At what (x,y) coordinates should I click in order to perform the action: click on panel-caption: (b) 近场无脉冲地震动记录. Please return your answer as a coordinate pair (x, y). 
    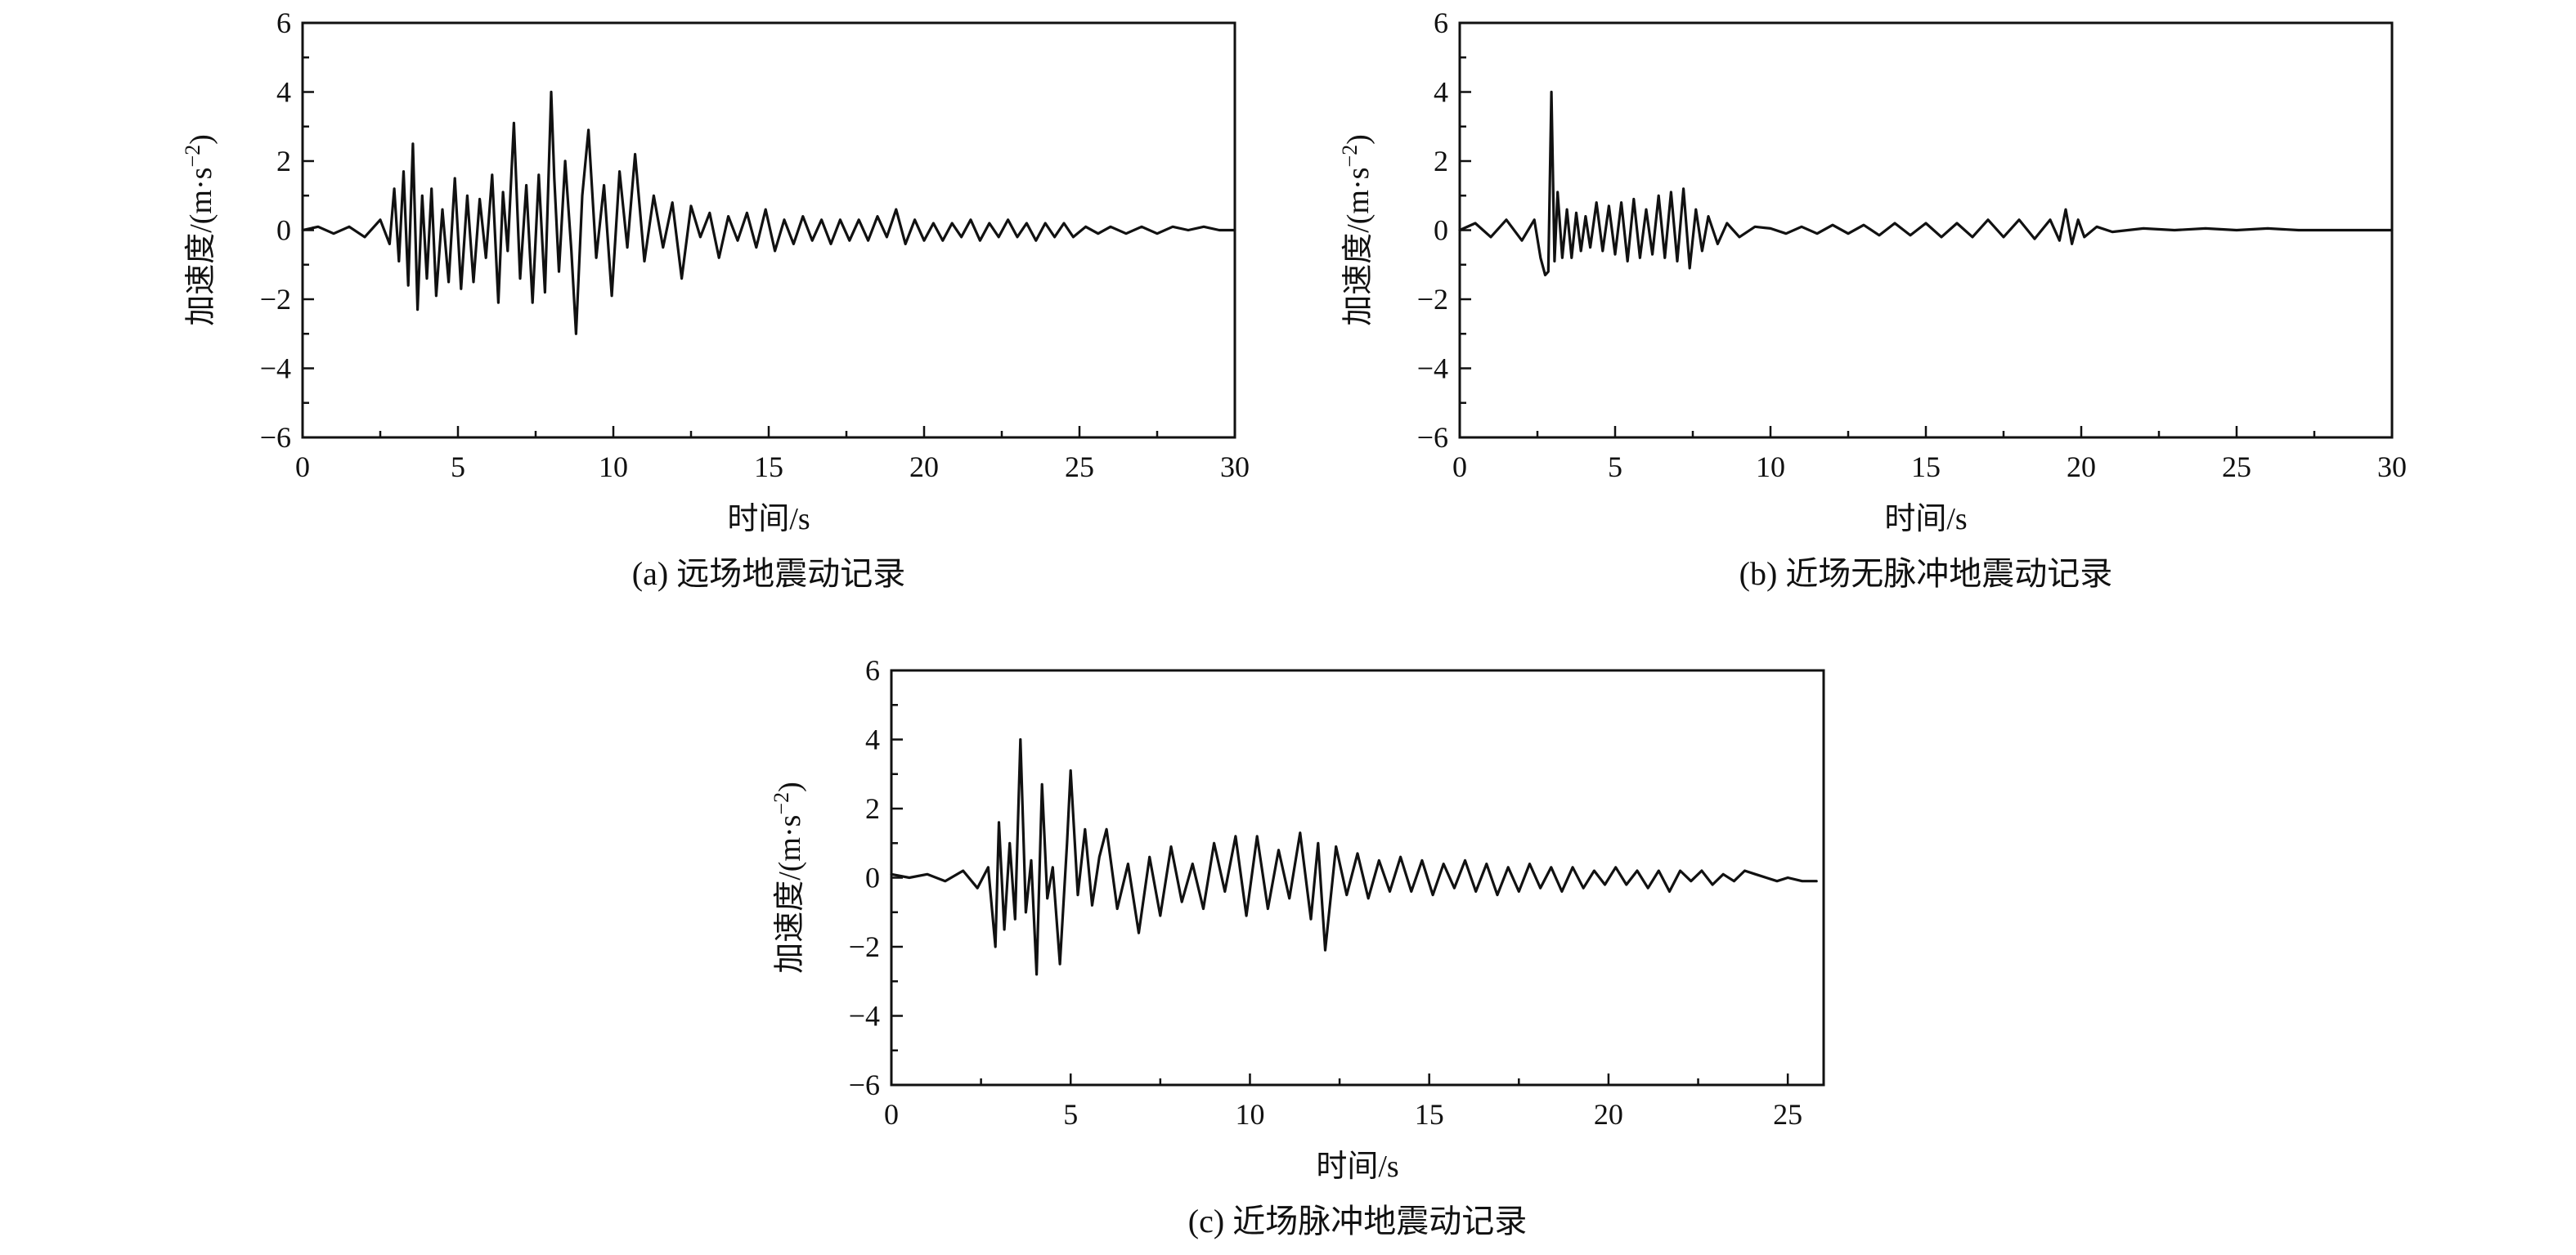
    Looking at the image, I should click on (1926, 573).